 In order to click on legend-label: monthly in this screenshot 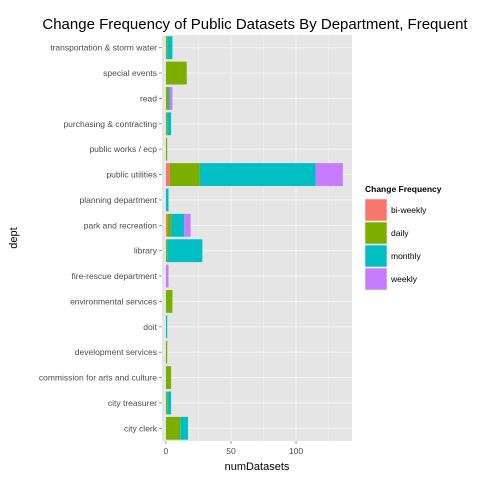, I will do `click(406, 256)`.